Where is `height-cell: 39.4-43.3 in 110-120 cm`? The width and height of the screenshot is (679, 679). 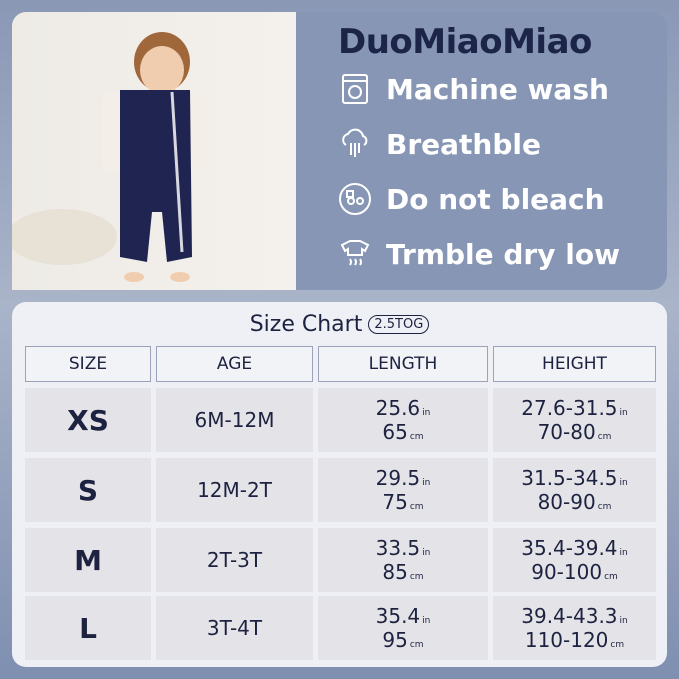 height-cell: 39.4-43.3 in 110-120 cm is located at coordinates (574, 628).